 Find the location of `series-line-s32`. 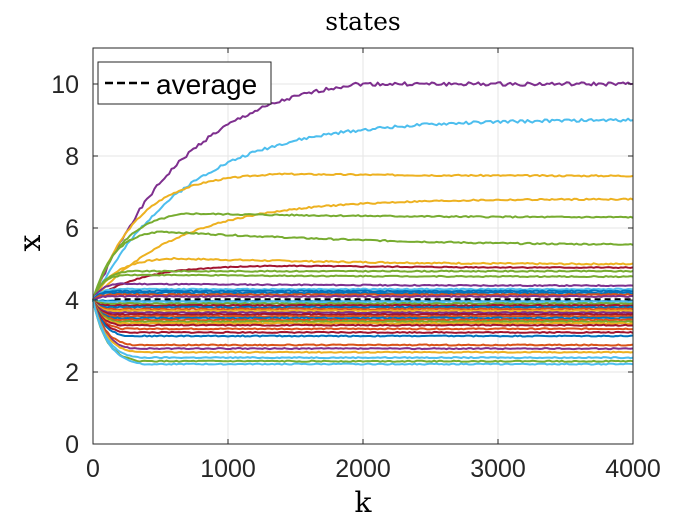

series-line-s32 is located at coordinates (363, 315).